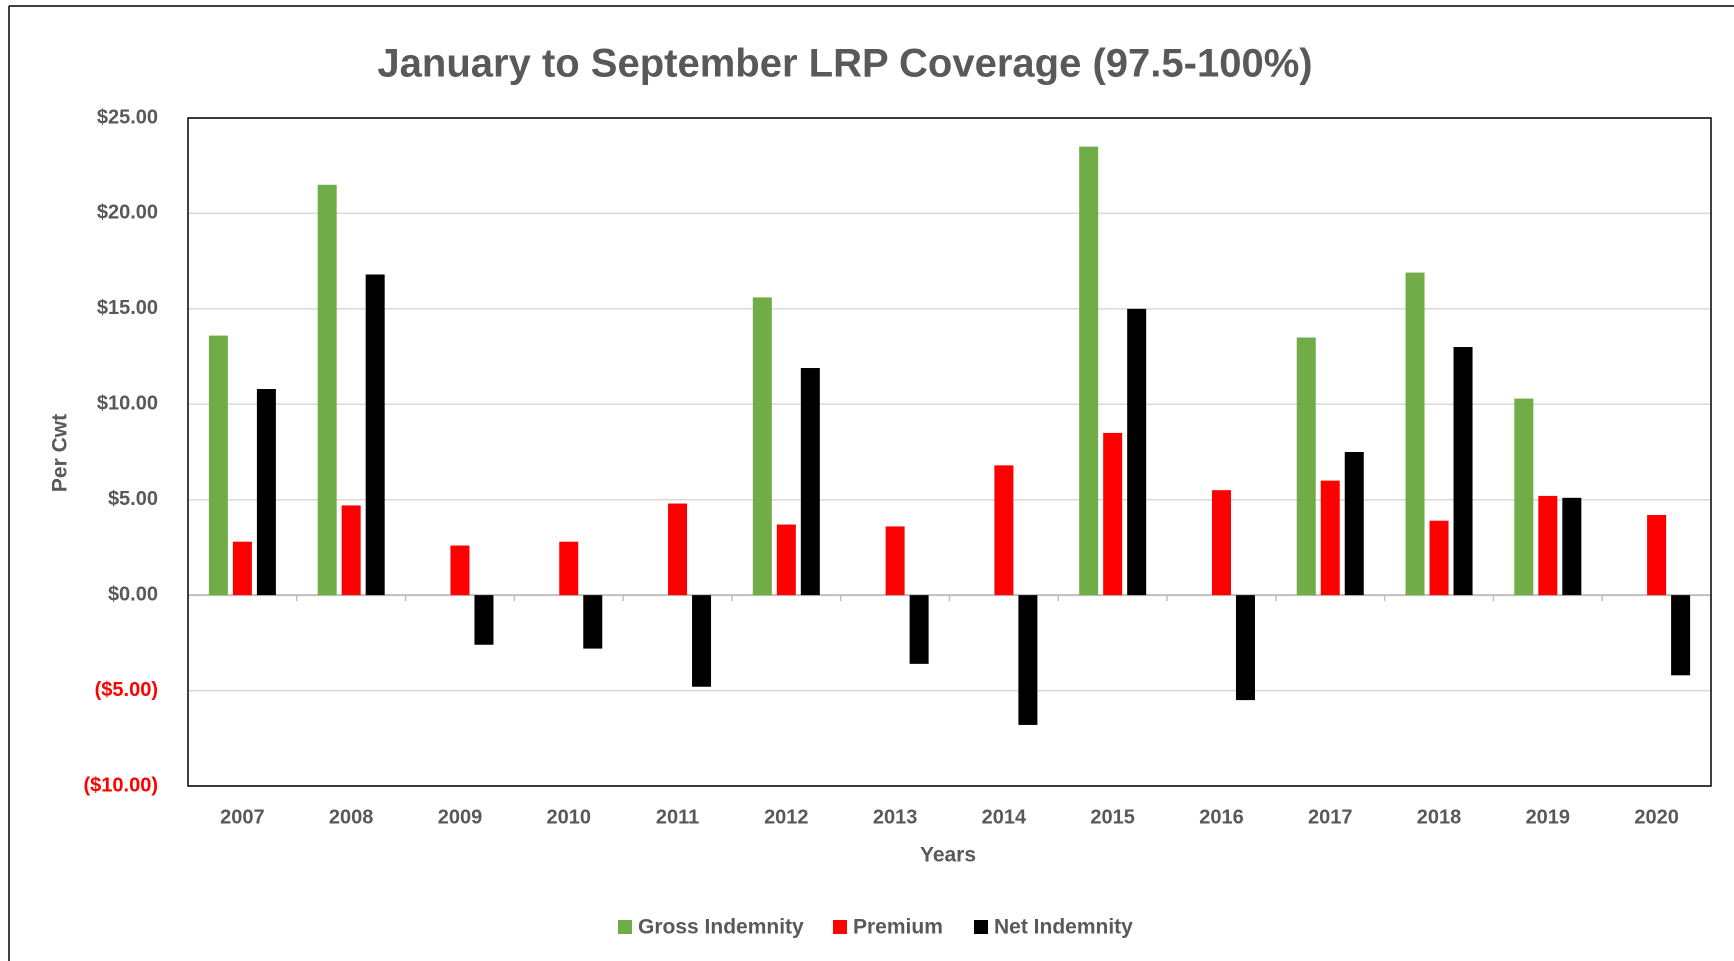  What do you see at coordinates (127, 117) in the screenshot?
I see `y-tick-label: $25.00` at bounding box center [127, 117].